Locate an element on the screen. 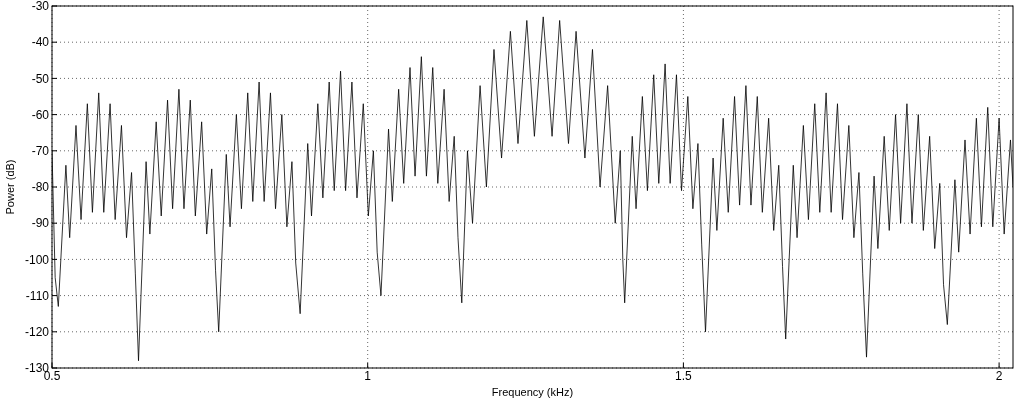 The width and height of the screenshot is (1016, 402). y-tick-label: -30 is located at coordinates (40, 7).